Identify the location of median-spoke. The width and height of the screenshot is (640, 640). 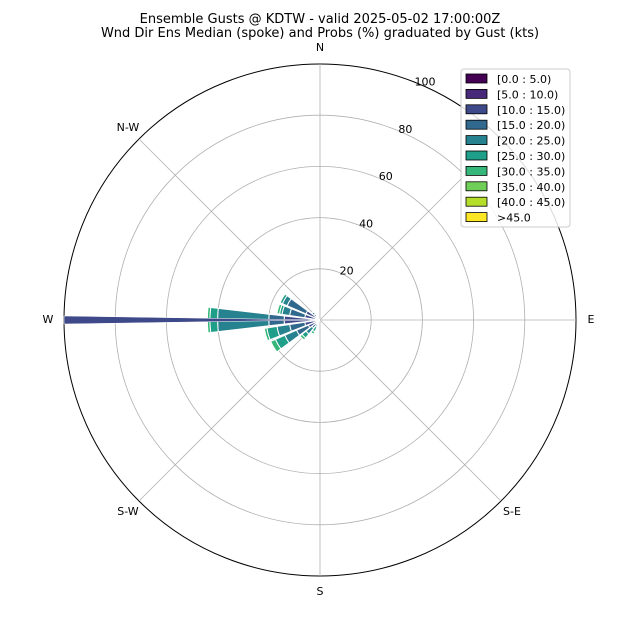
(192, 320).